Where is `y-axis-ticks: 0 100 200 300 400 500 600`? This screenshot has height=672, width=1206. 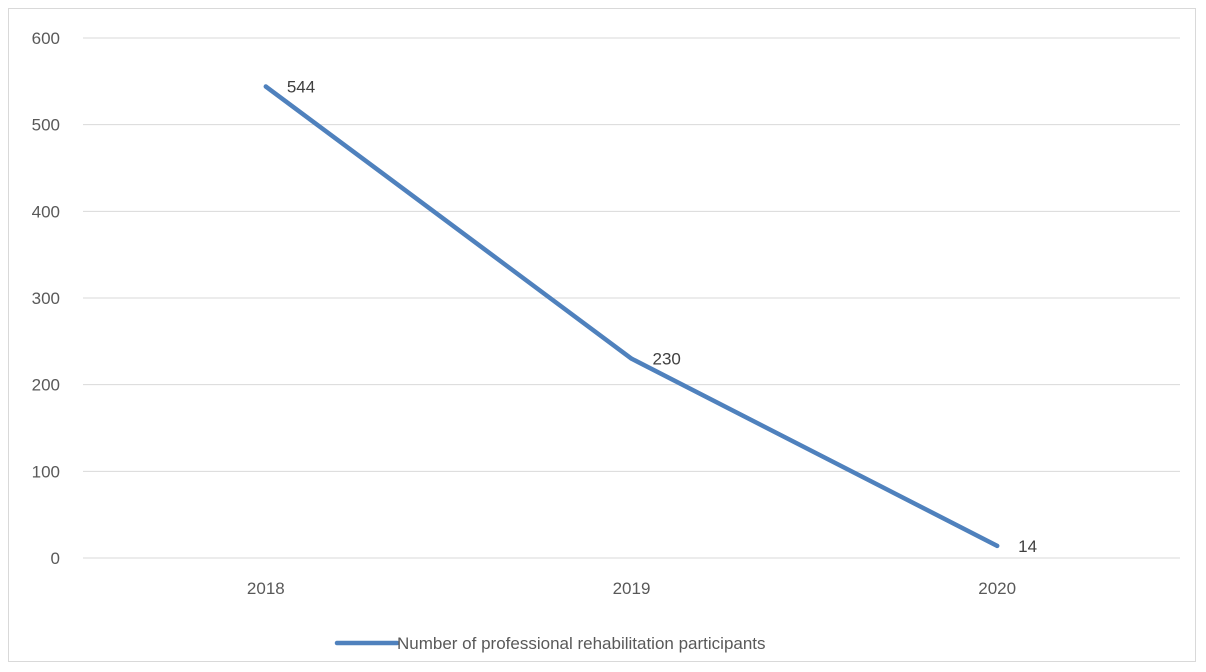
y-axis-ticks: 0 100 200 300 400 500 600 is located at coordinates (46, 298).